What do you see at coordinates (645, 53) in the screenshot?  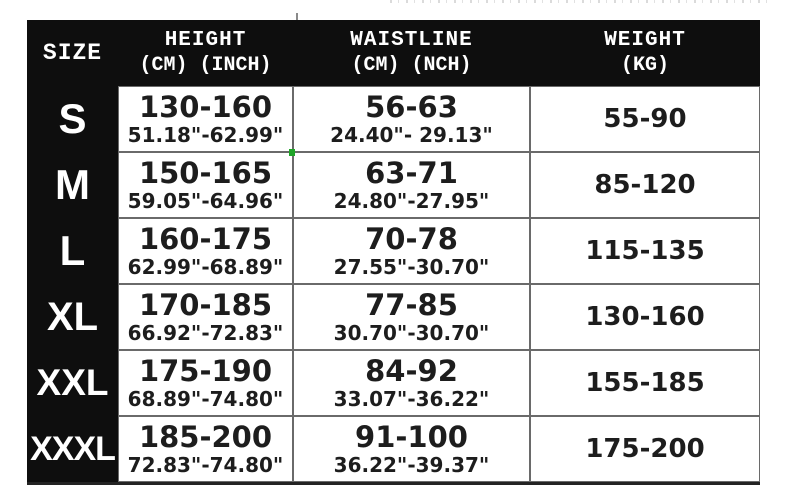 I see `col-header-weight: WEIGHT (KG)` at bounding box center [645, 53].